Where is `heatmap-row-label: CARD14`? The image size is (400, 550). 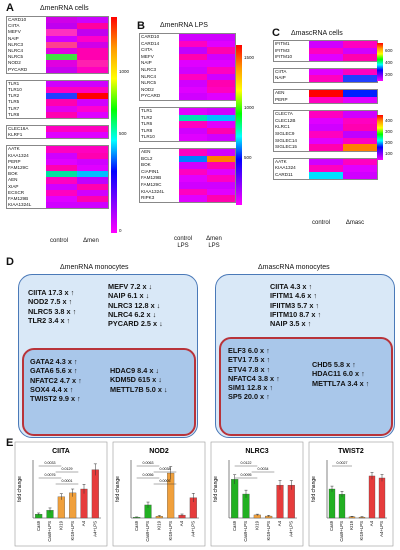
heatmap-row-label: CARD14 is located at coordinates (159, 44).